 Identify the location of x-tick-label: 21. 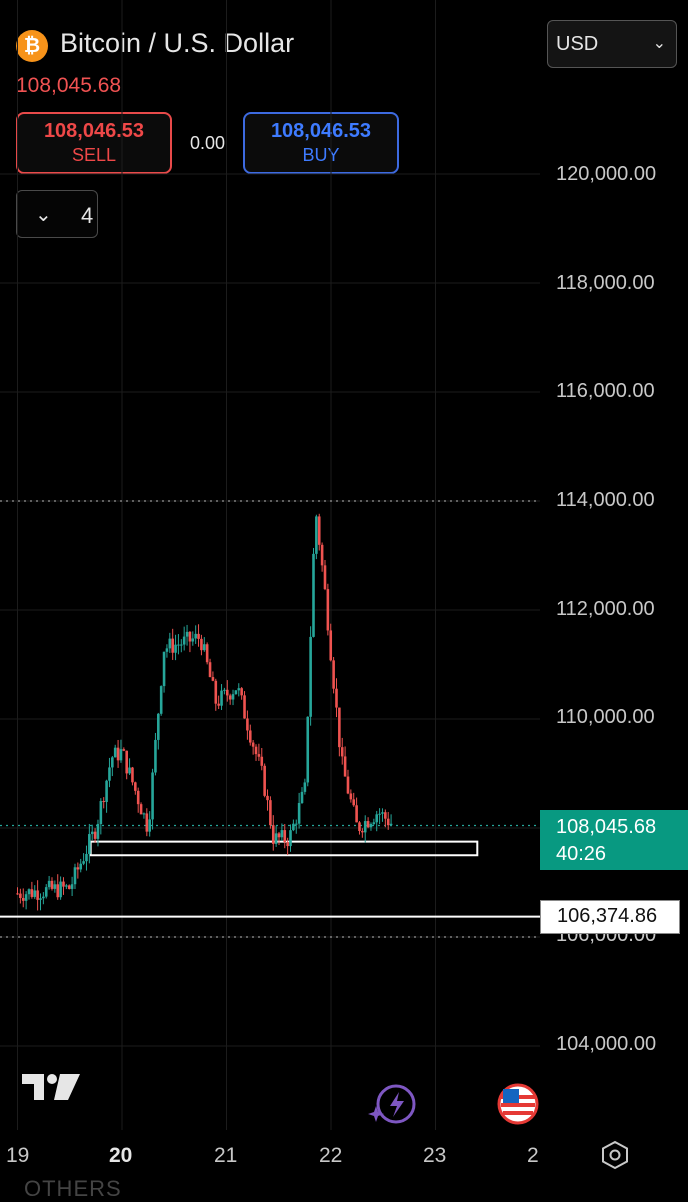
(226, 1155).